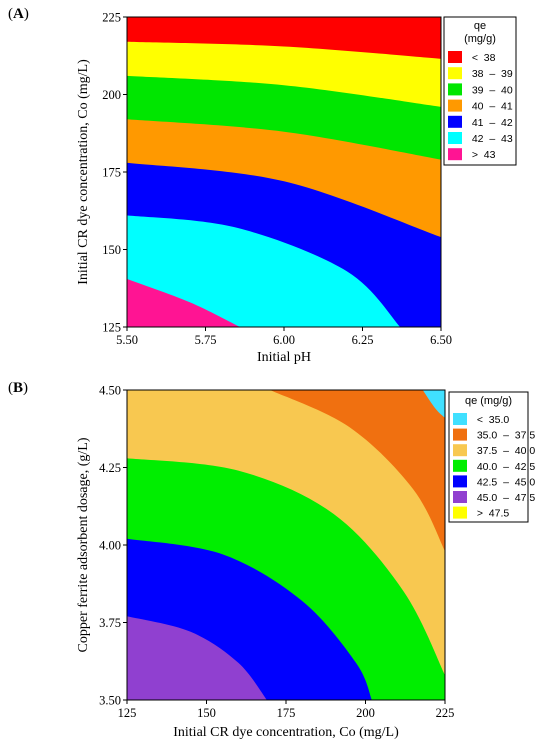 The image size is (550, 746). What do you see at coordinates (490, 420) in the screenshot?
I see `legend-label: < 35.0` at bounding box center [490, 420].